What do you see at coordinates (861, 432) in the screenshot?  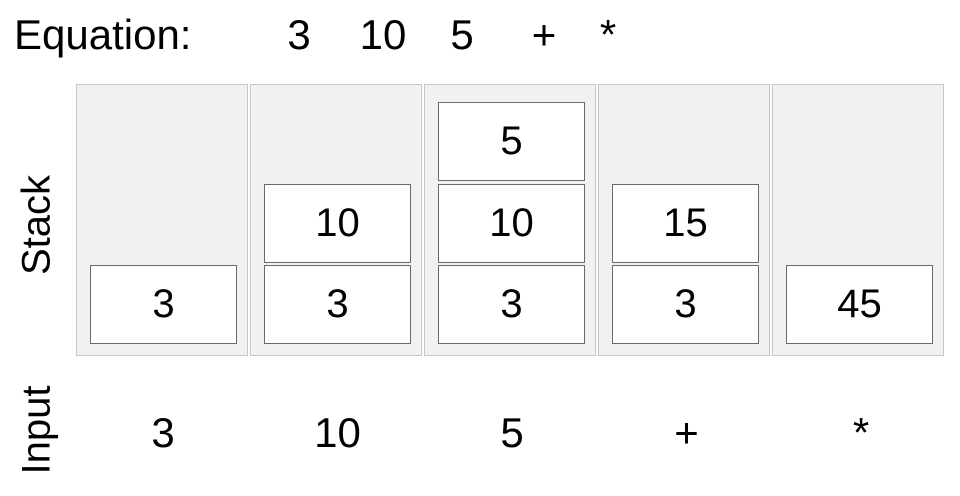 I see `input-token: *` at bounding box center [861, 432].